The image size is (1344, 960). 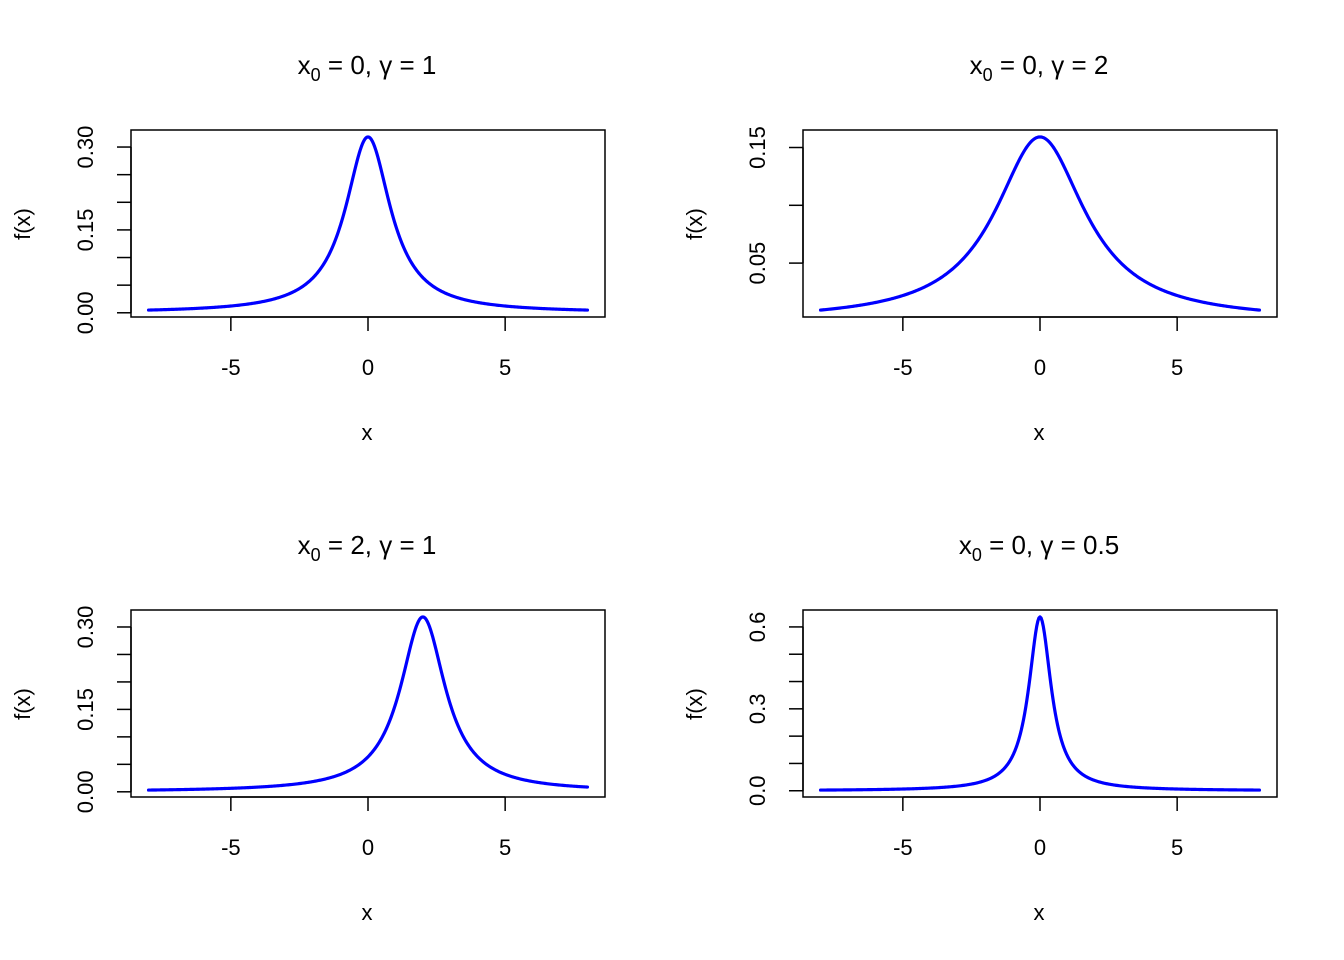 What do you see at coordinates (757, 627) in the screenshot?
I see `y-tick-label: 0.6` at bounding box center [757, 627].